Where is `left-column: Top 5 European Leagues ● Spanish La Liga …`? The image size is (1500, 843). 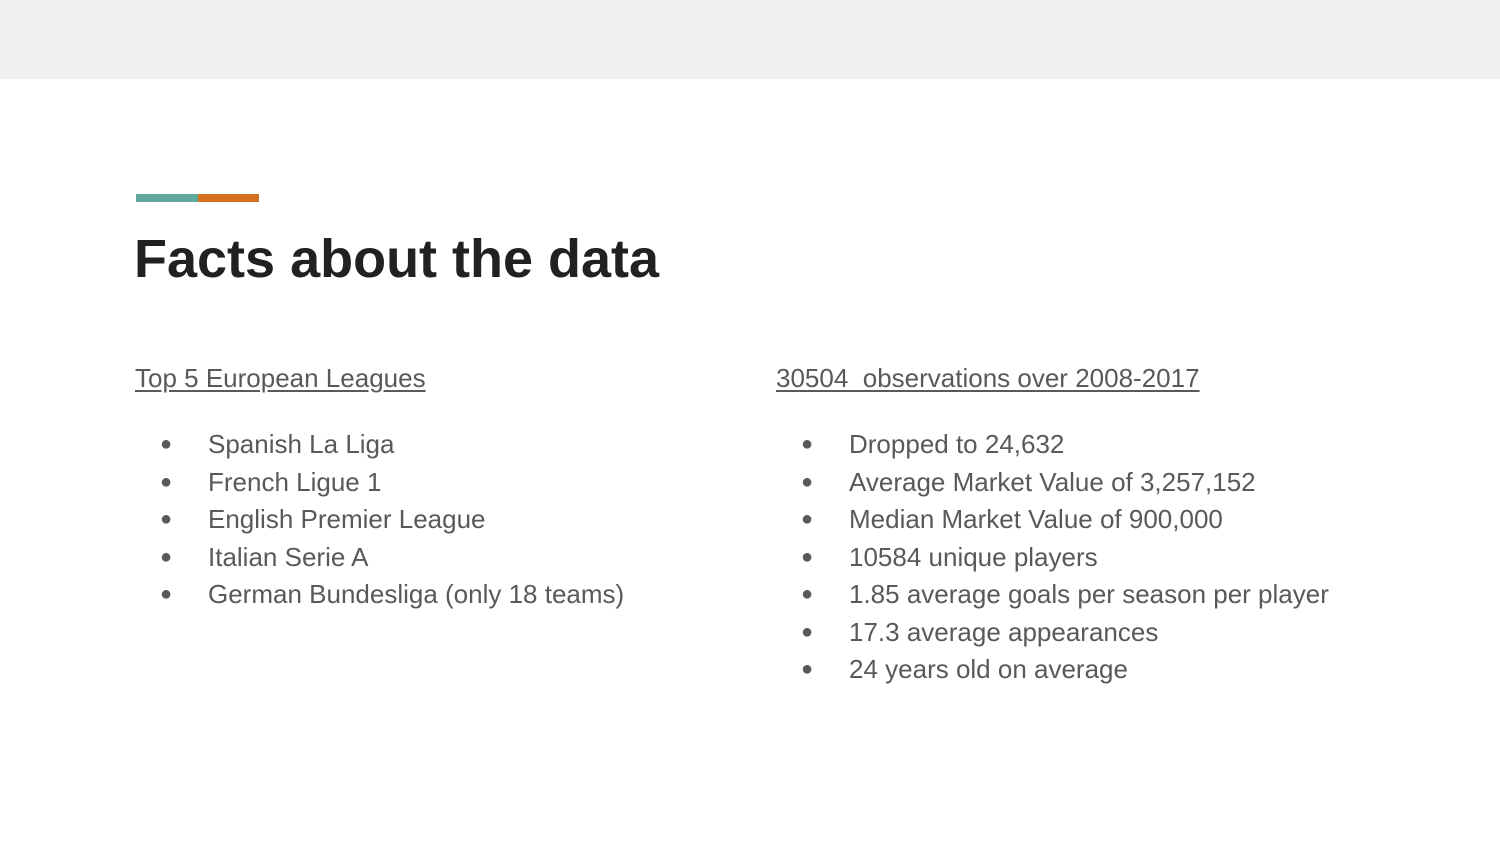 left-column: Top 5 European Leagues ● Spanish La Liga … is located at coordinates (435, 486).